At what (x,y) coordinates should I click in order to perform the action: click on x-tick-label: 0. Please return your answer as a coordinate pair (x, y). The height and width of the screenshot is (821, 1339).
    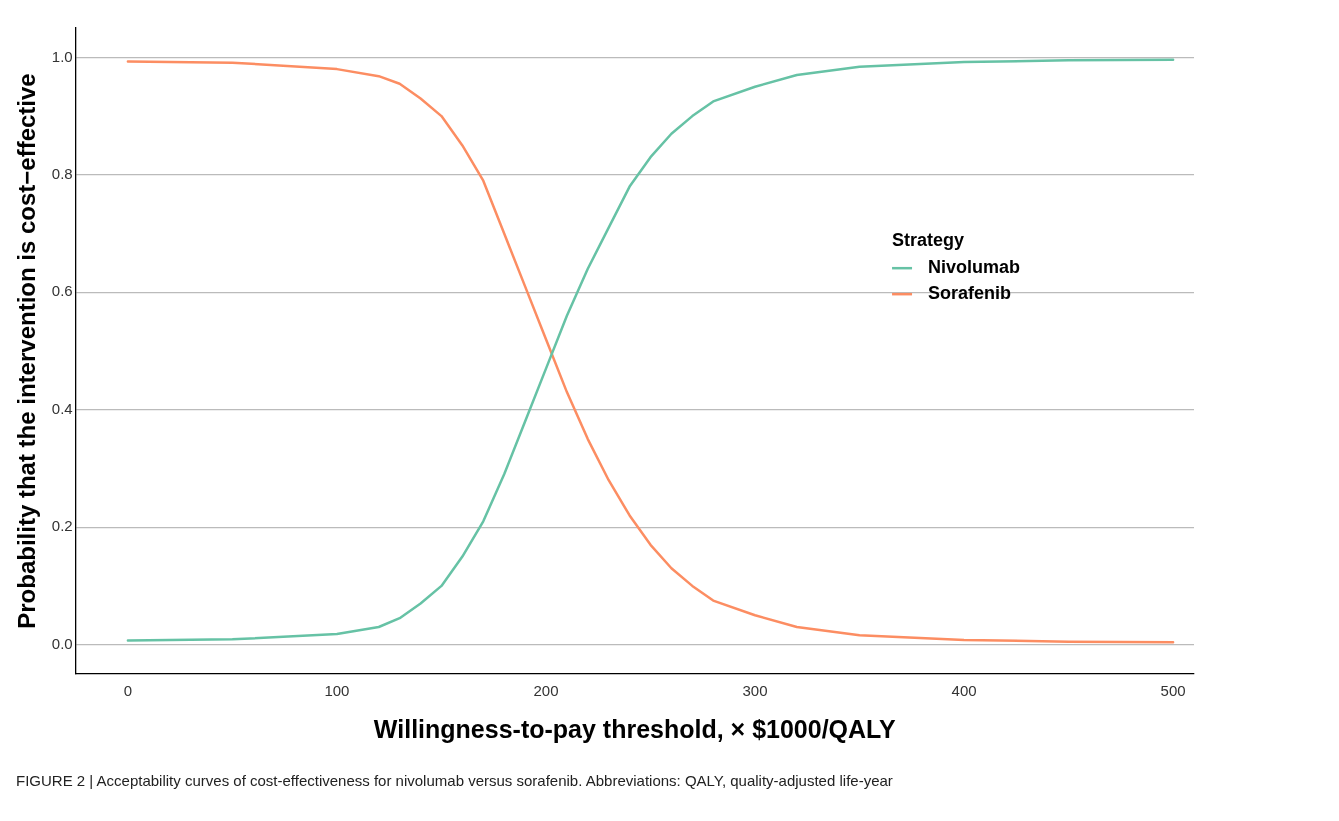
    Looking at the image, I should click on (128, 691).